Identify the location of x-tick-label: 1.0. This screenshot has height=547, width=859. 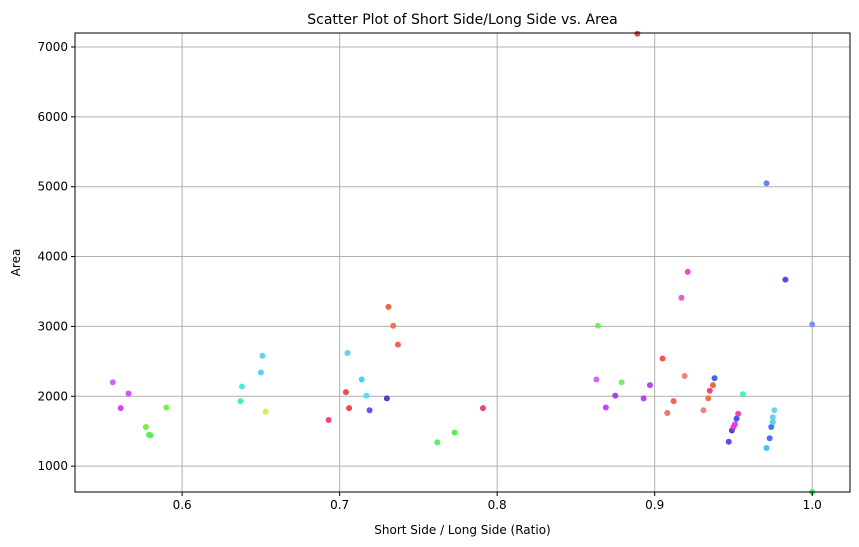
(812, 505).